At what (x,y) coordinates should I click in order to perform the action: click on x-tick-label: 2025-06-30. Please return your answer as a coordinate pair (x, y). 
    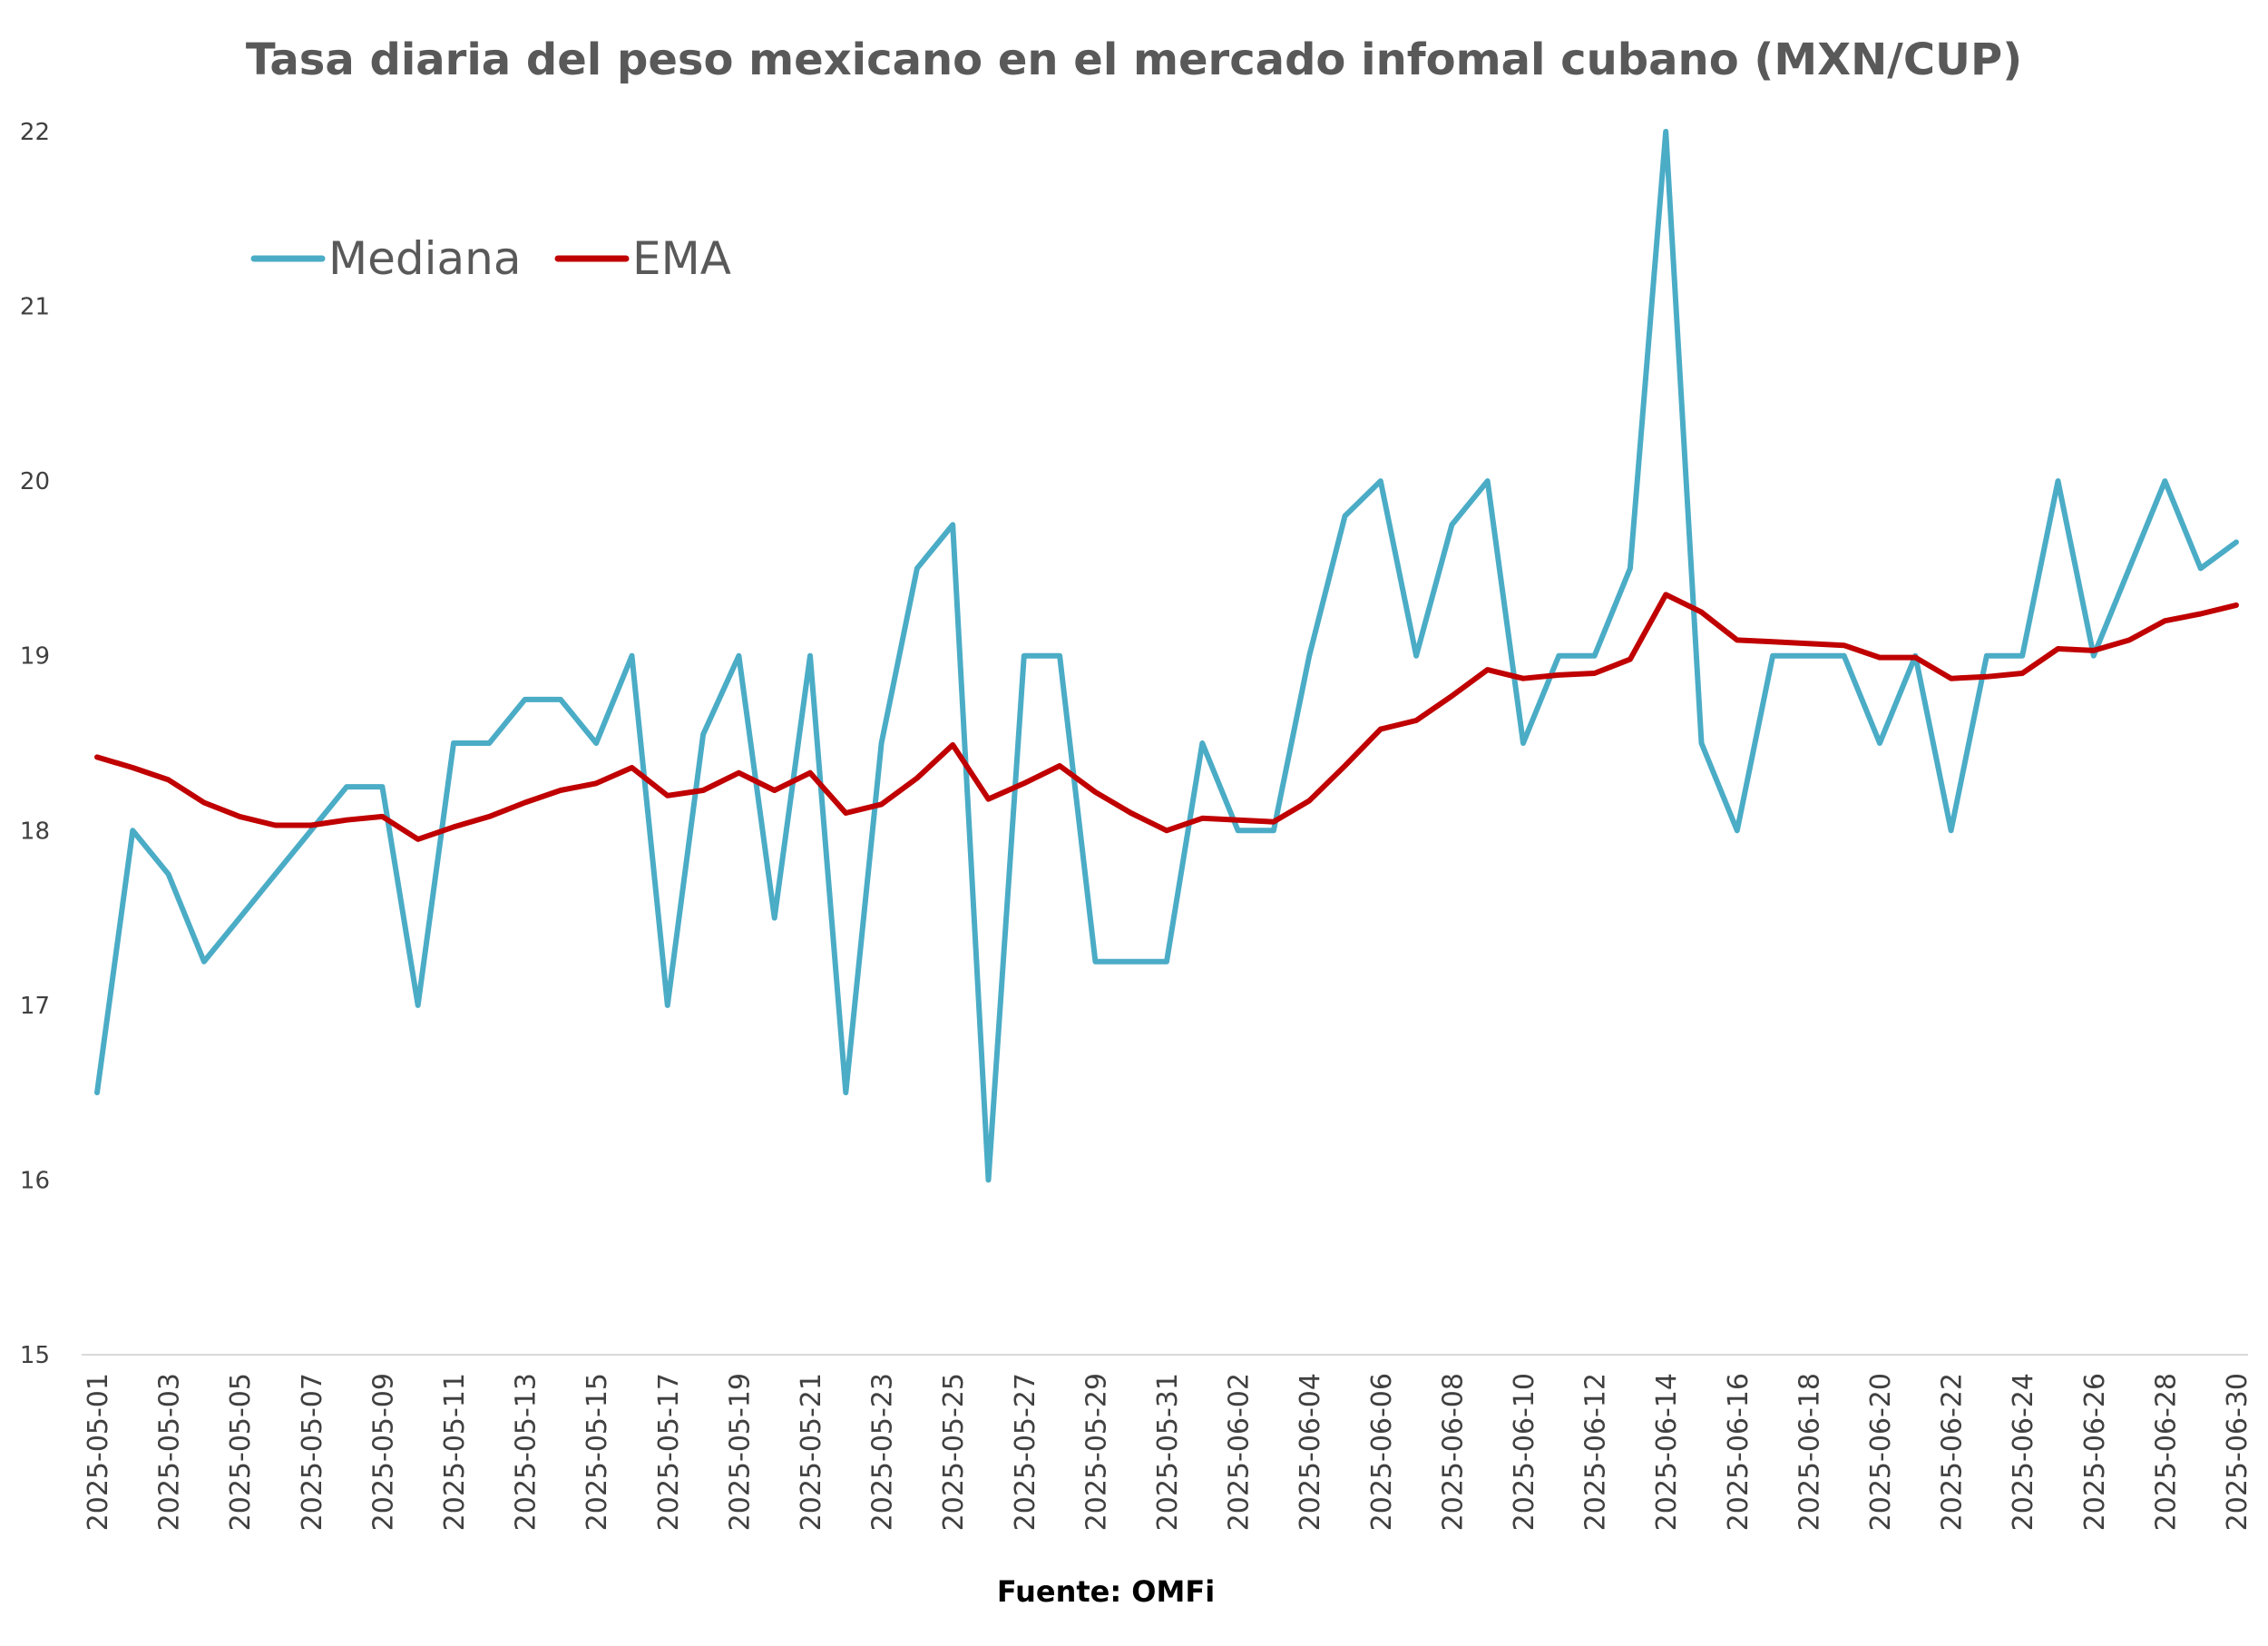
    Looking at the image, I should click on (2237, 1452).